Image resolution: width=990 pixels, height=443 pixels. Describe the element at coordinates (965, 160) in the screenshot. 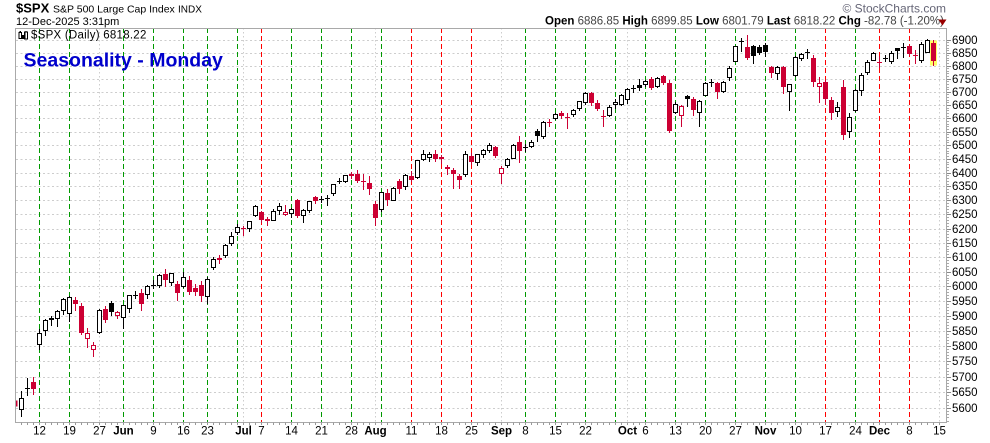

I see `svg-text: 6450` at that location.